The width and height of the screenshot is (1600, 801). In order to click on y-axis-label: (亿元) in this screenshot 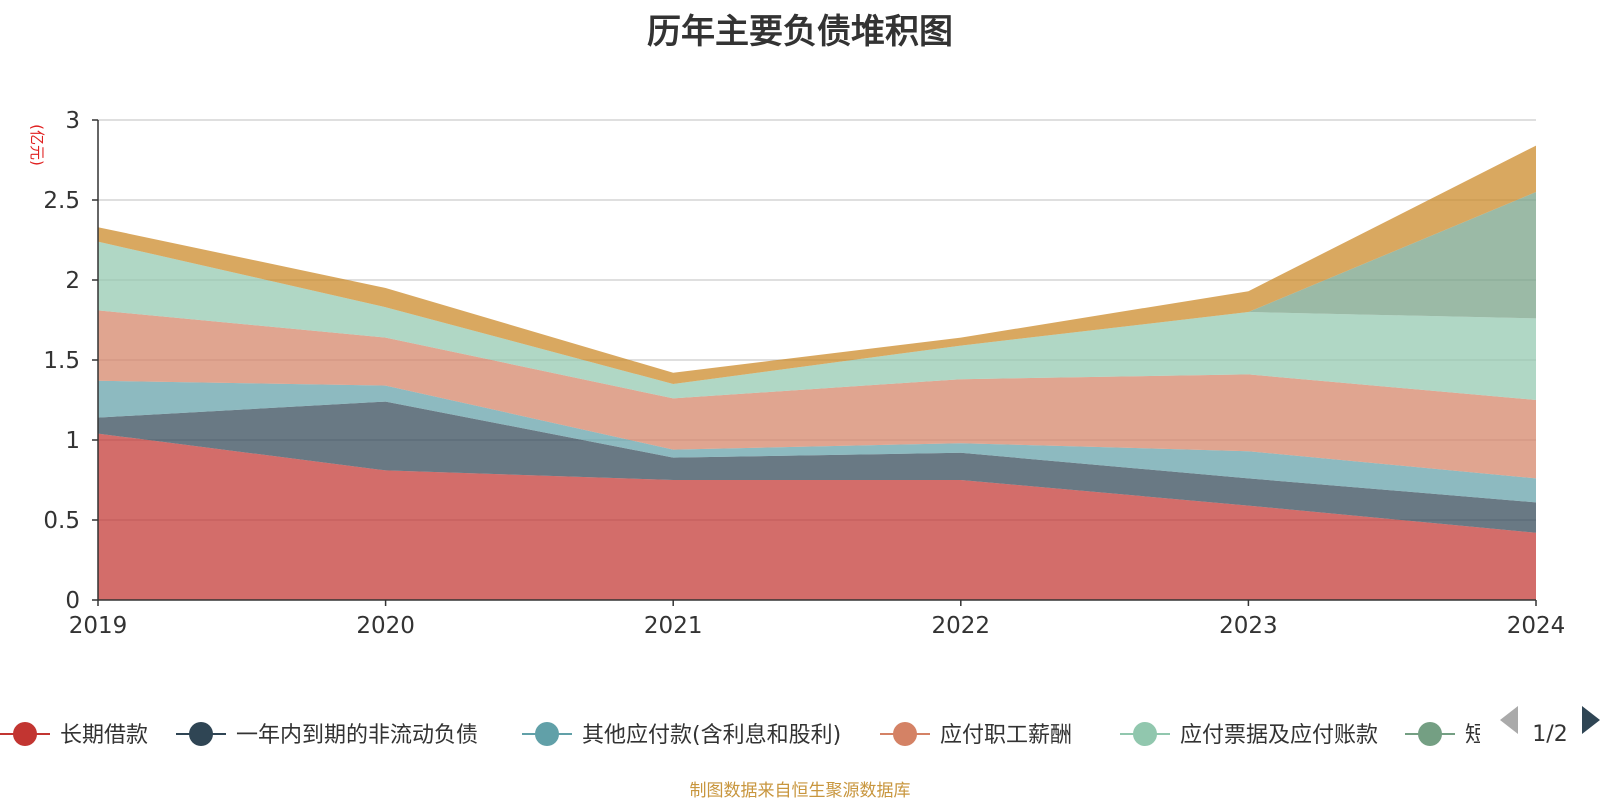, I will do `click(37, 145)`.